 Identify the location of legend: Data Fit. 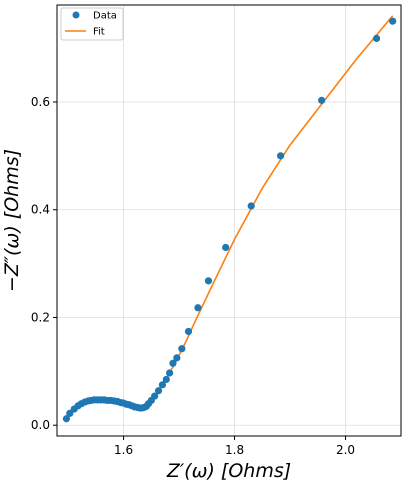
(92, 24).